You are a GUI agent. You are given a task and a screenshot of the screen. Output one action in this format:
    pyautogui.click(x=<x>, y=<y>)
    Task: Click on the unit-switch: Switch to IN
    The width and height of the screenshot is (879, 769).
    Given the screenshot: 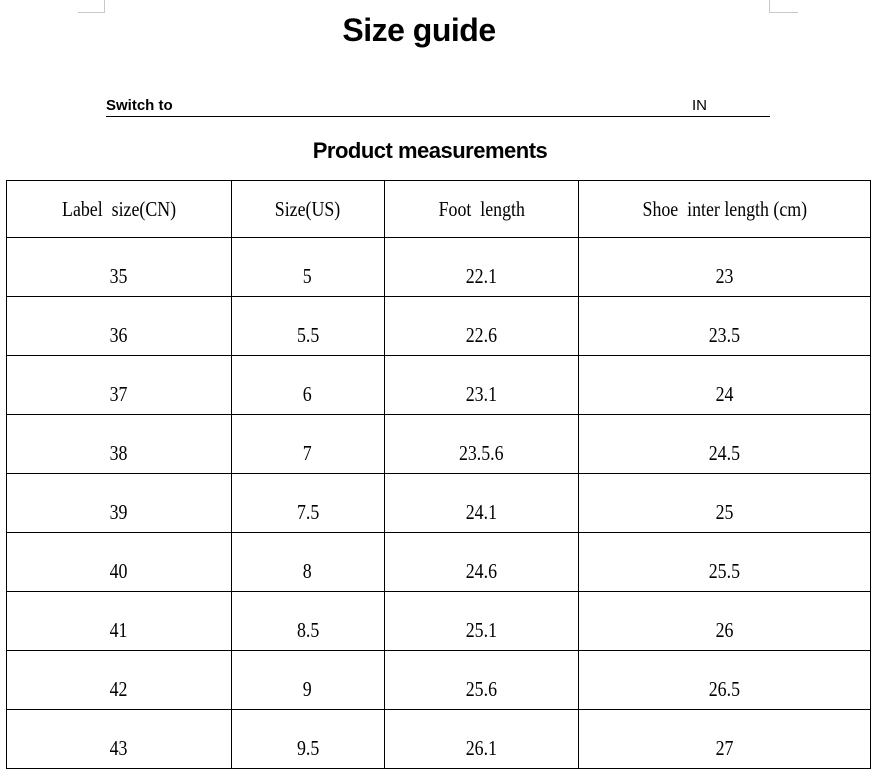 What is the action you would take?
    pyautogui.click(x=438, y=107)
    